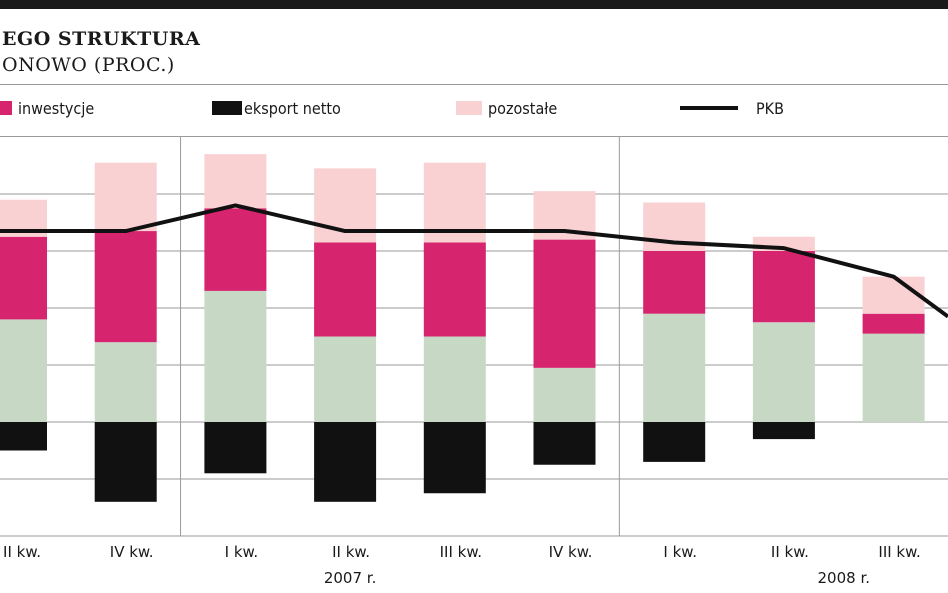 The height and width of the screenshot is (593, 948). I want to click on year-label: 2007 r., so click(350, 578).